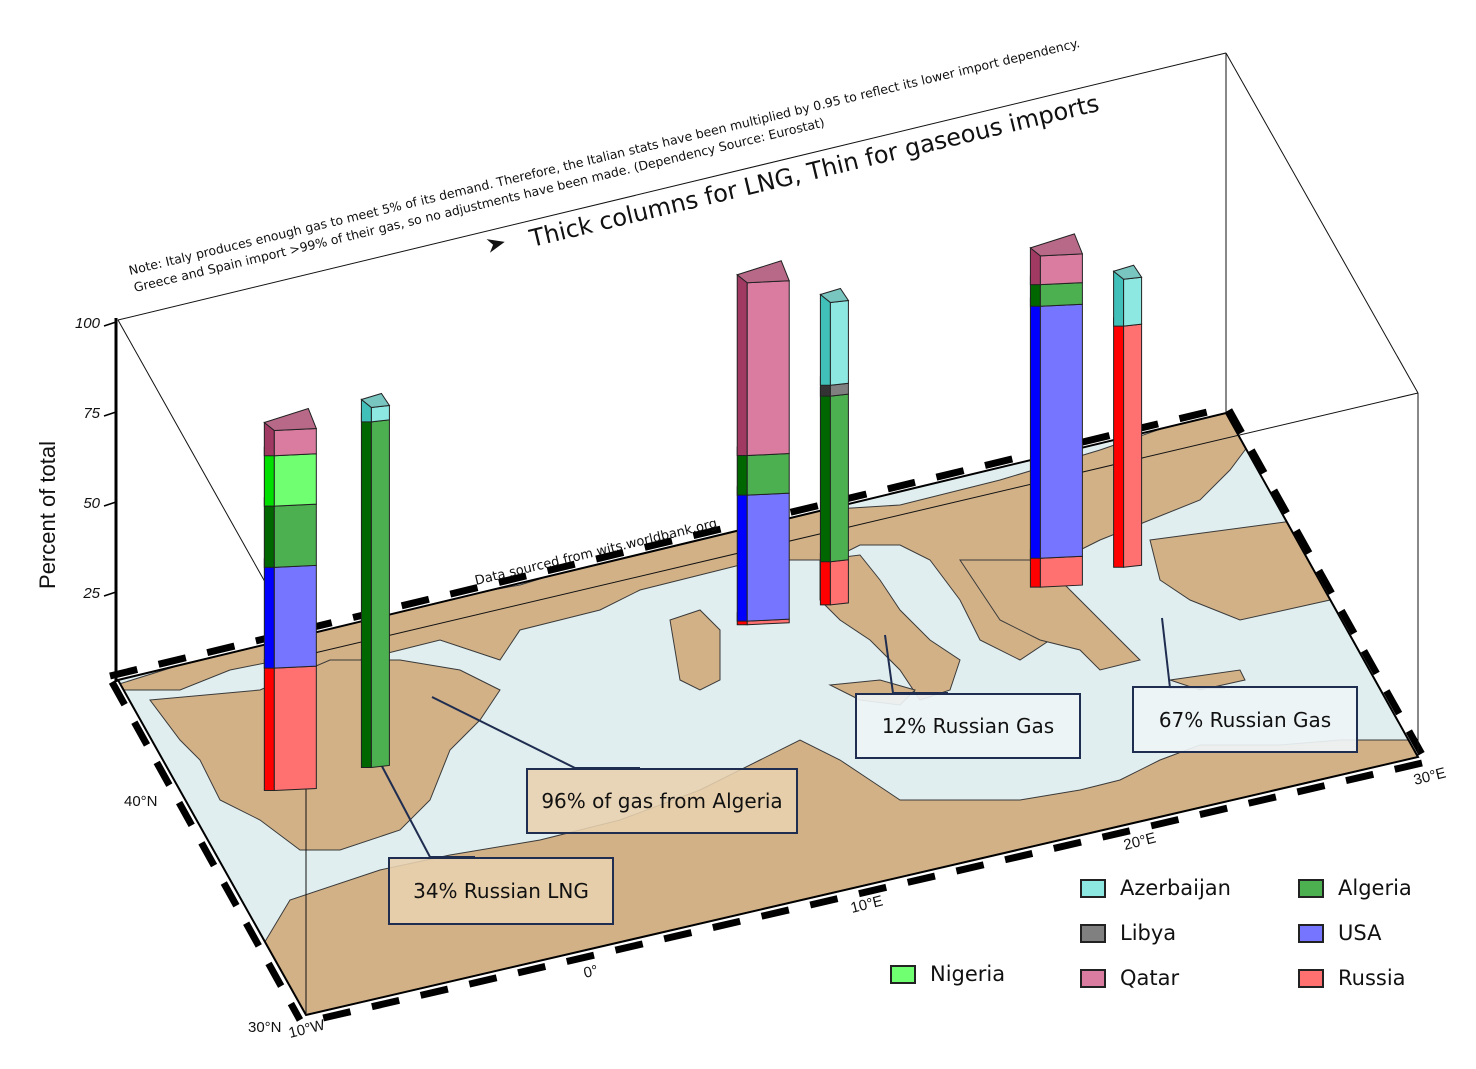 Image resolution: width=1476 pixels, height=1069 pixels. What do you see at coordinates (1061, 431) in the screenshot?
I see `bar-greece-lng-usa` at bounding box center [1061, 431].